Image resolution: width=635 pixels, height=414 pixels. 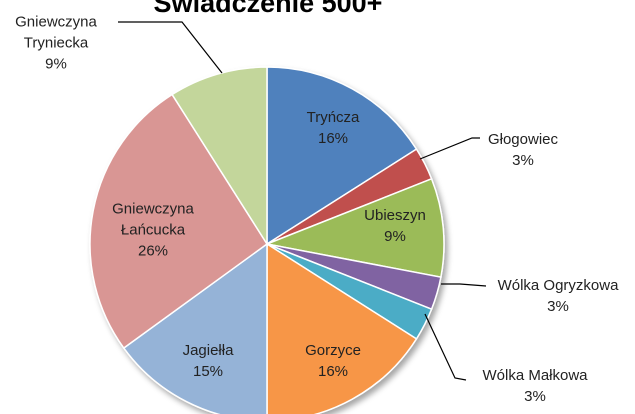 I want to click on slice-label: Tryńcza 16%, so click(x=333, y=128).